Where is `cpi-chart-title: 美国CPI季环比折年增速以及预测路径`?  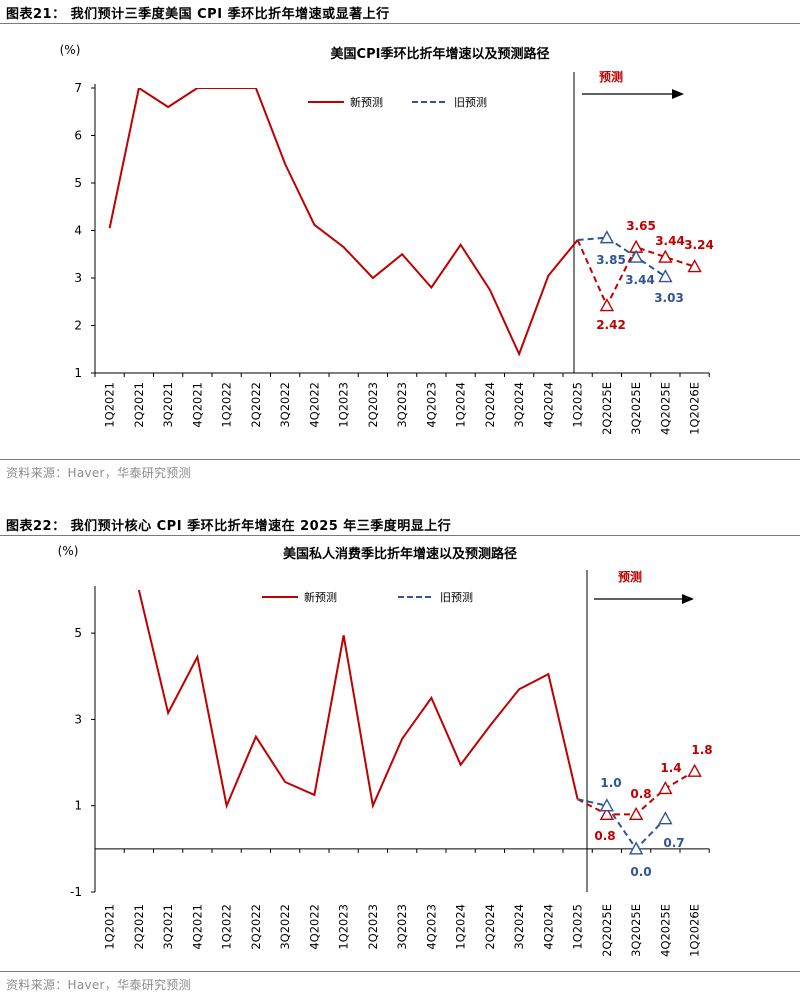 cpi-chart-title: 美国CPI季环比折年增速以及预测路径 is located at coordinates (440, 54).